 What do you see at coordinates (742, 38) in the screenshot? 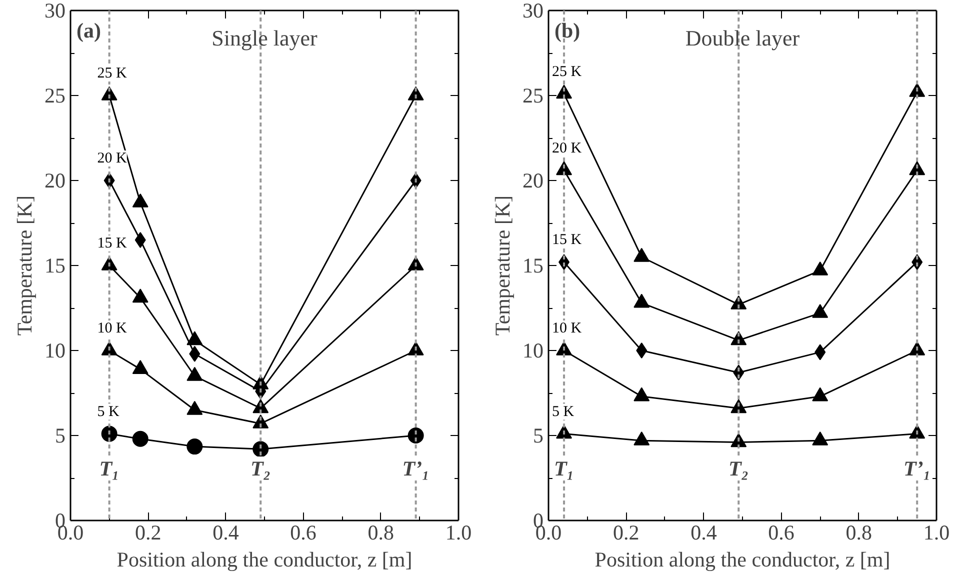
I see `text: Double layer` at bounding box center [742, 38].